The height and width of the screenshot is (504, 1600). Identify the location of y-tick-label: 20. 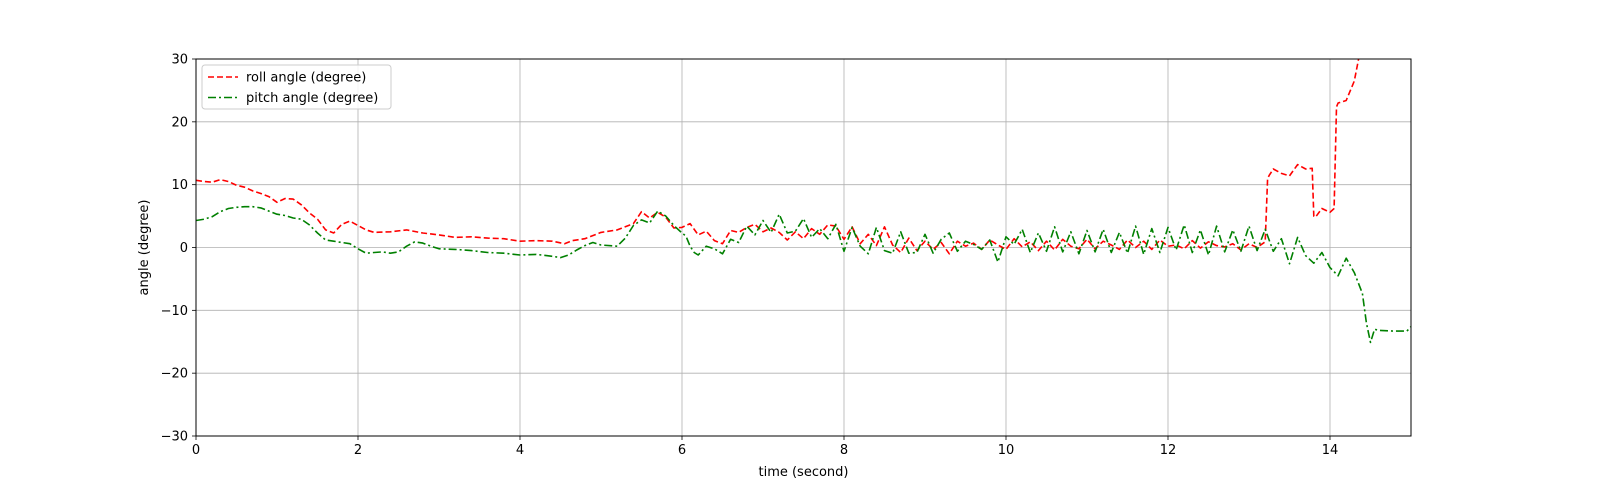
(179, 122).